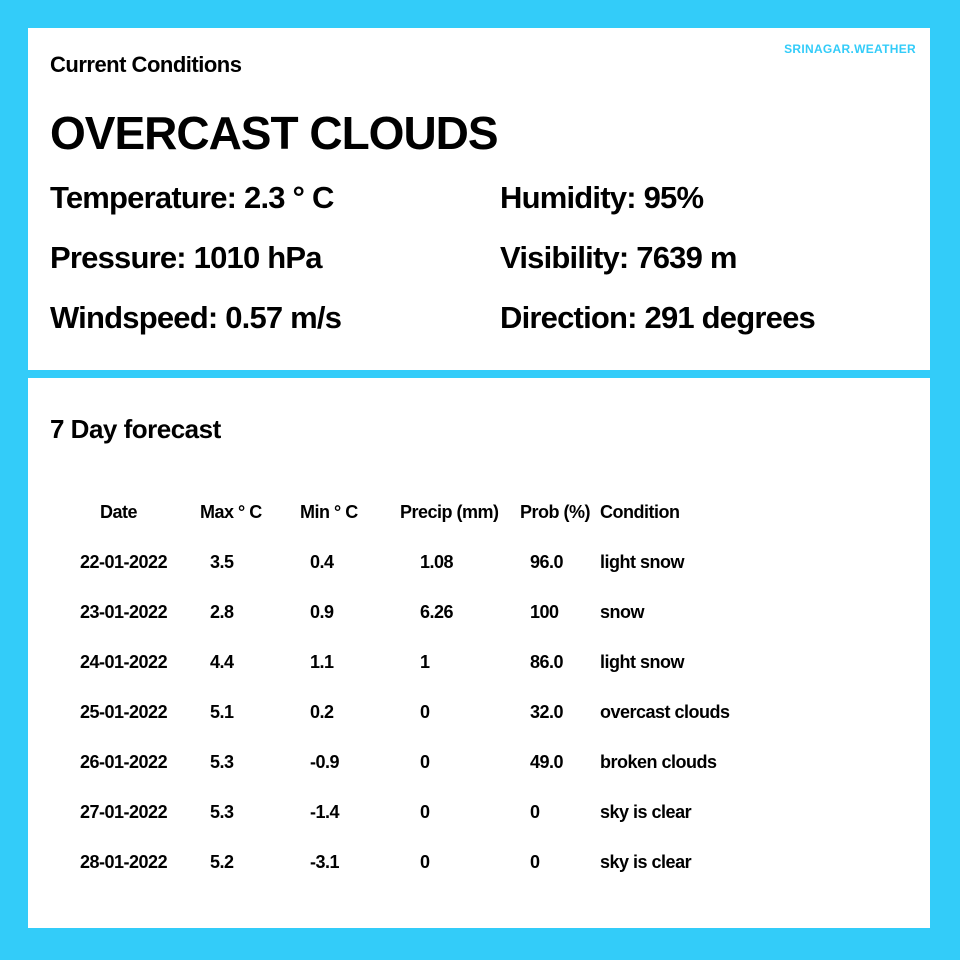 This screenshot has width=960, height=960. Describe the element at coordinates (124, 562) in the screenshot. I see `cell-date: 22-01-2022` at that location.